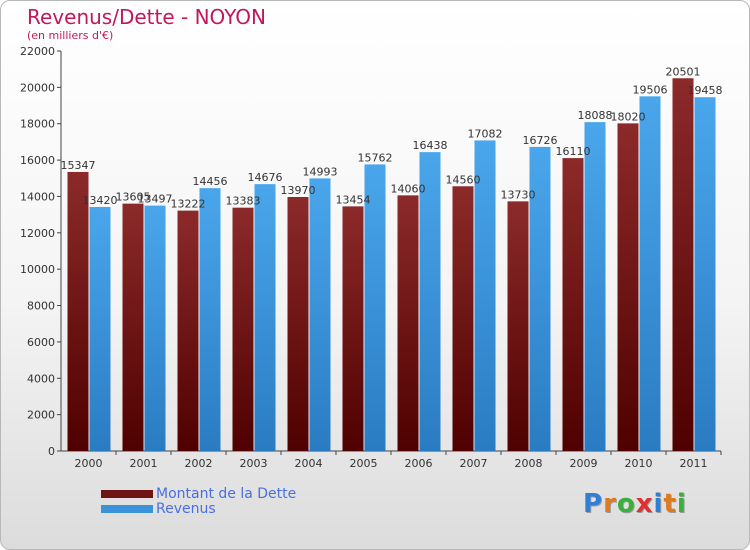 The height and width of the screenshot is (550, 750). I want to click on logo-letter: P, so click(593, 504).